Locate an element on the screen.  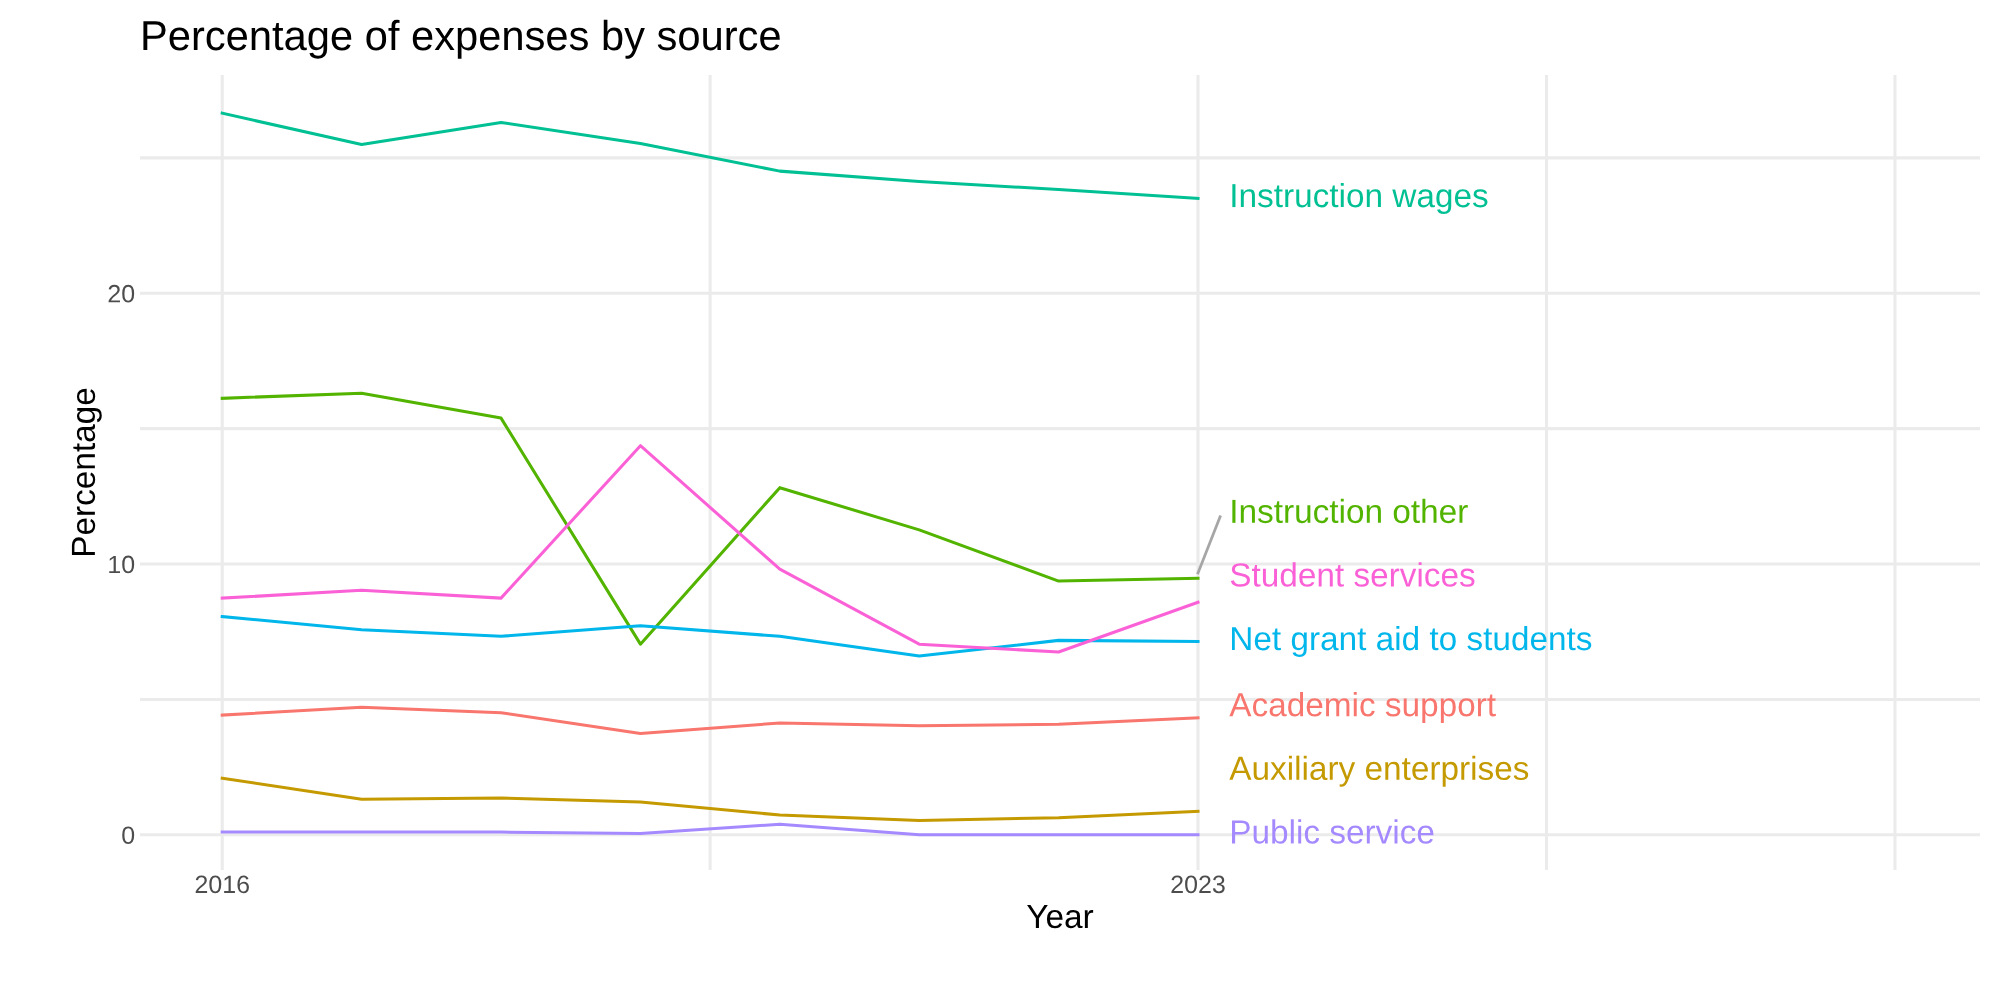
x-tick-label: 2023 is located at coordinates (1198, 884).